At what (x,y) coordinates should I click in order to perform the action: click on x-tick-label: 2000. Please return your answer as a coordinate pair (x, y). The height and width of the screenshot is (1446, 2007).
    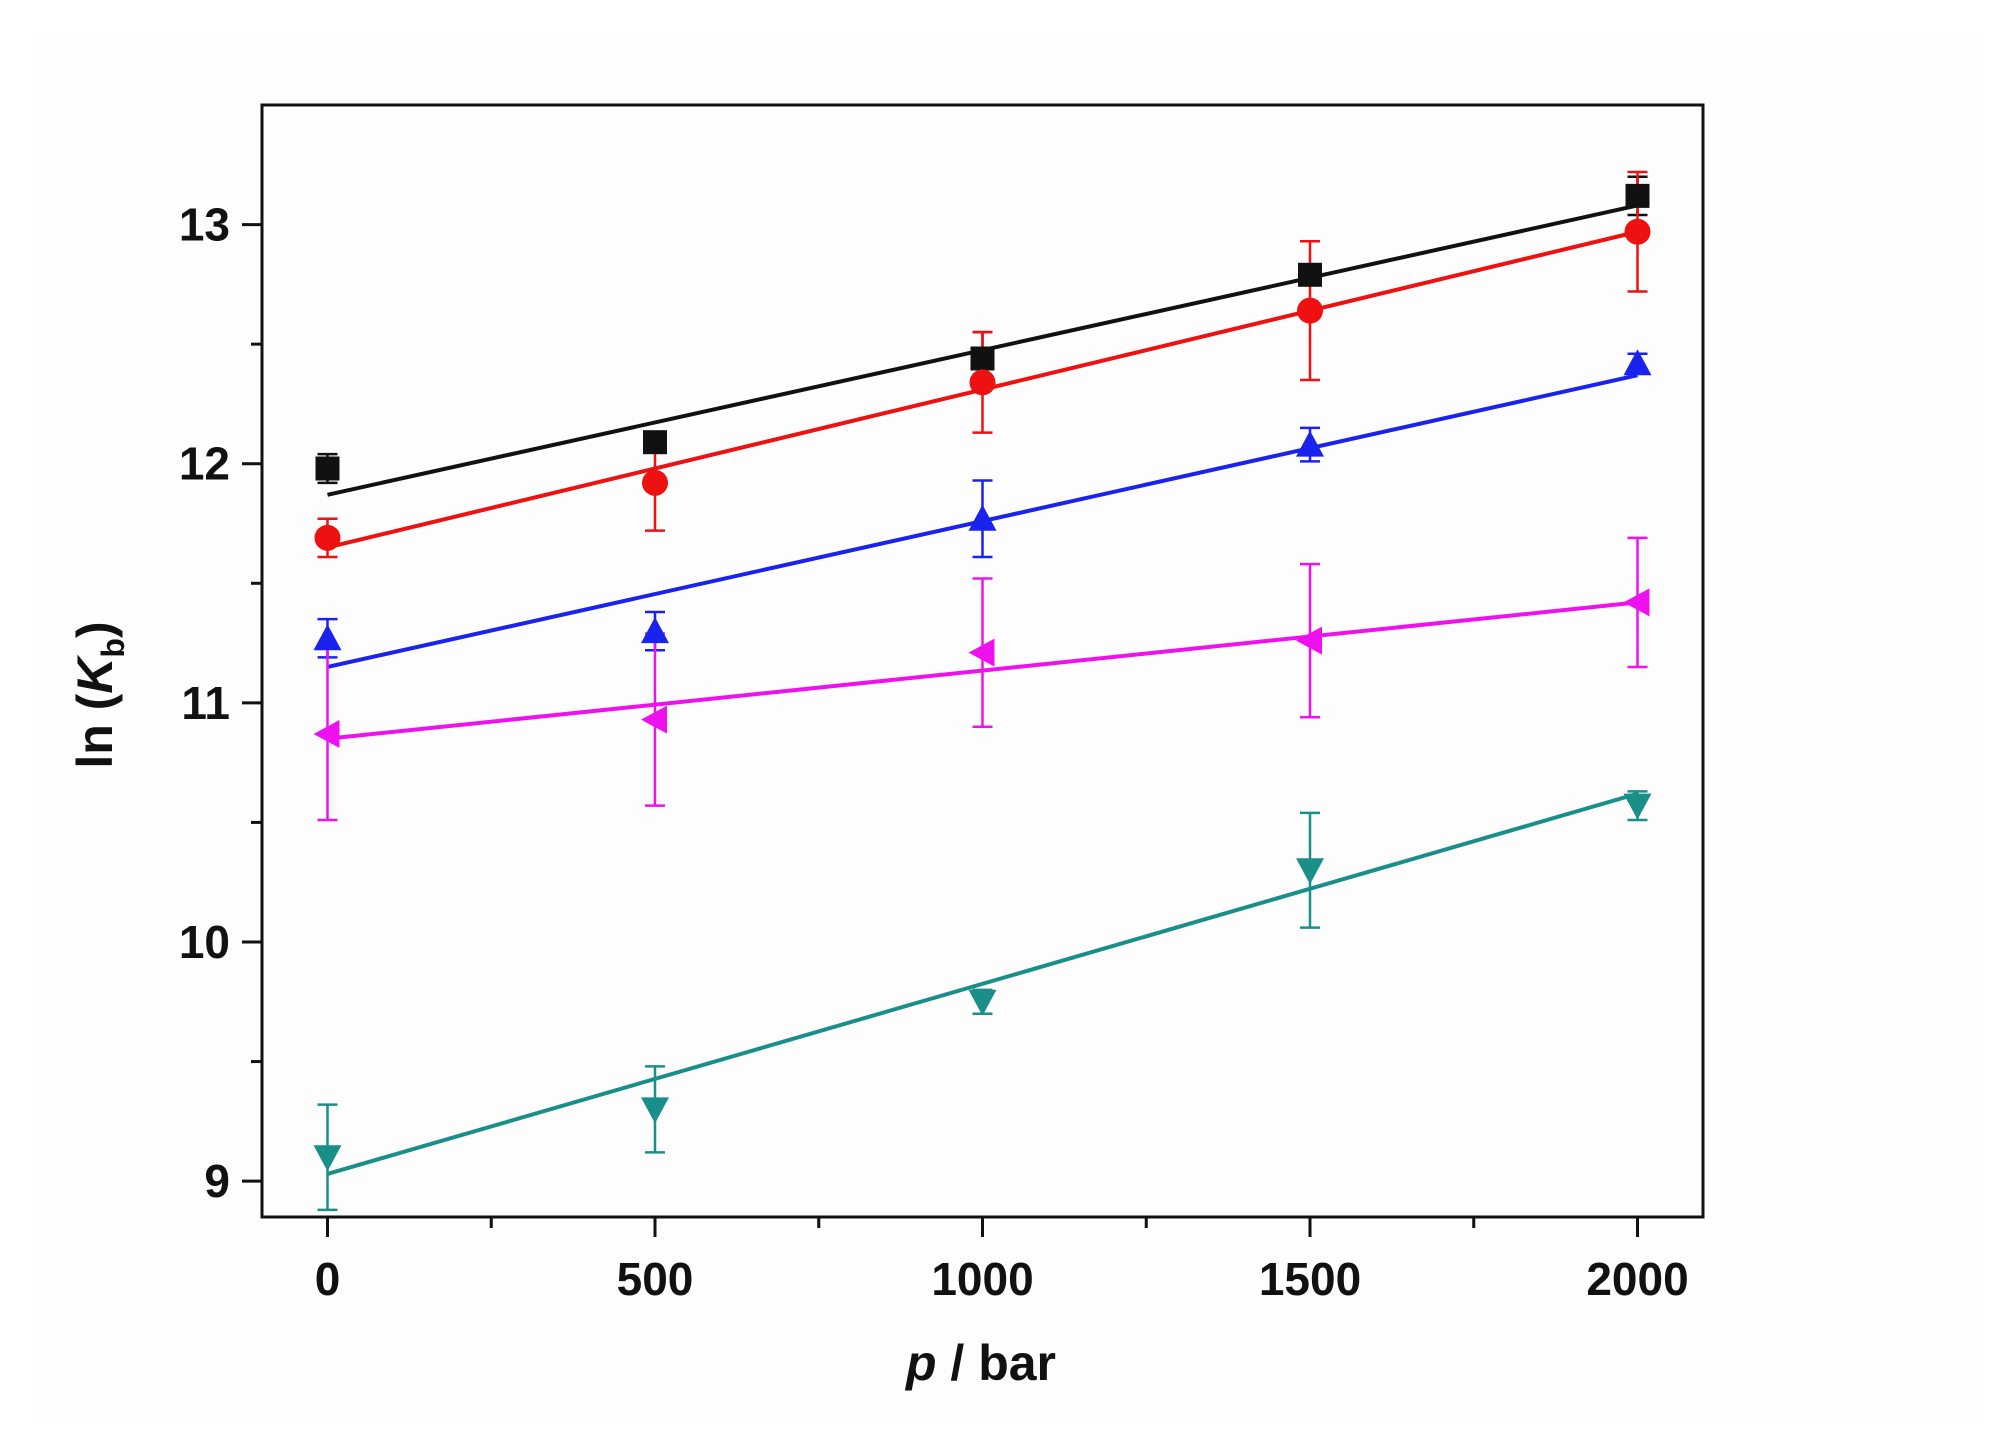
    Looking at the image, I should click on (1637, 1279).